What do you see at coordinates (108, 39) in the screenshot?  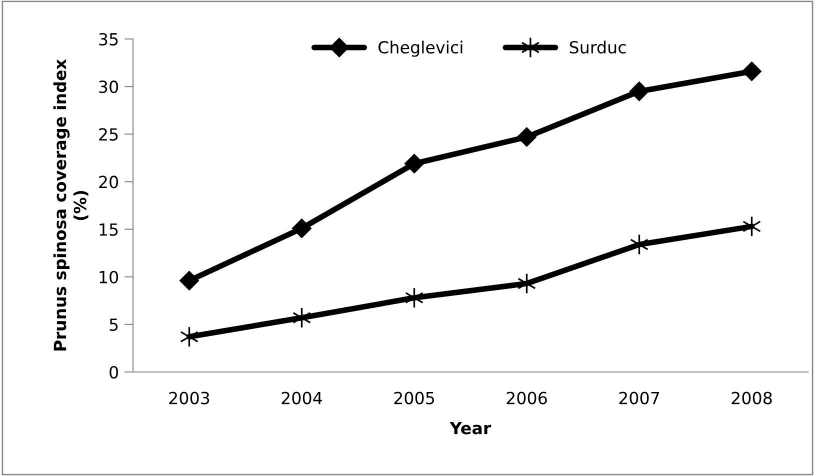 I see `y-tick-label: 35` at bounding box center [108, 39].